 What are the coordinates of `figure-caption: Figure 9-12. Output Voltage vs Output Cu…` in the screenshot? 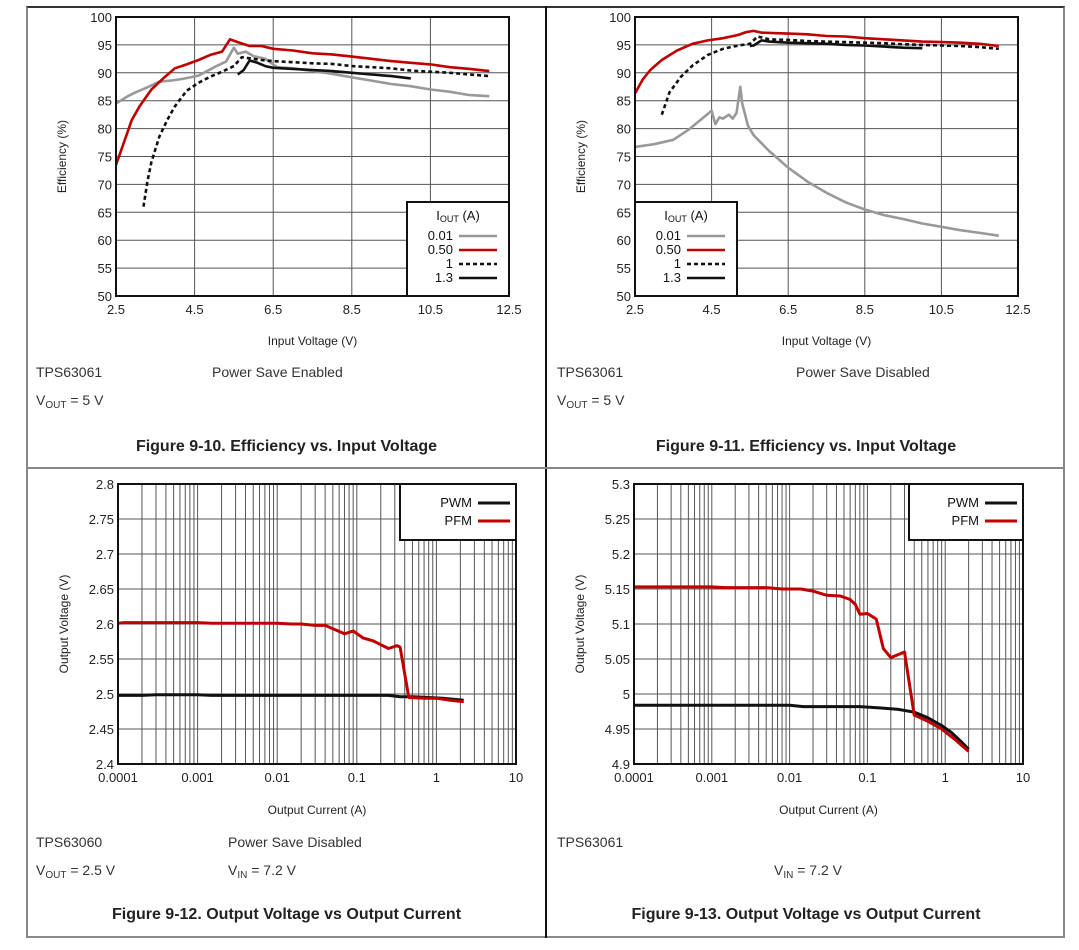 It's located at (286, 914).